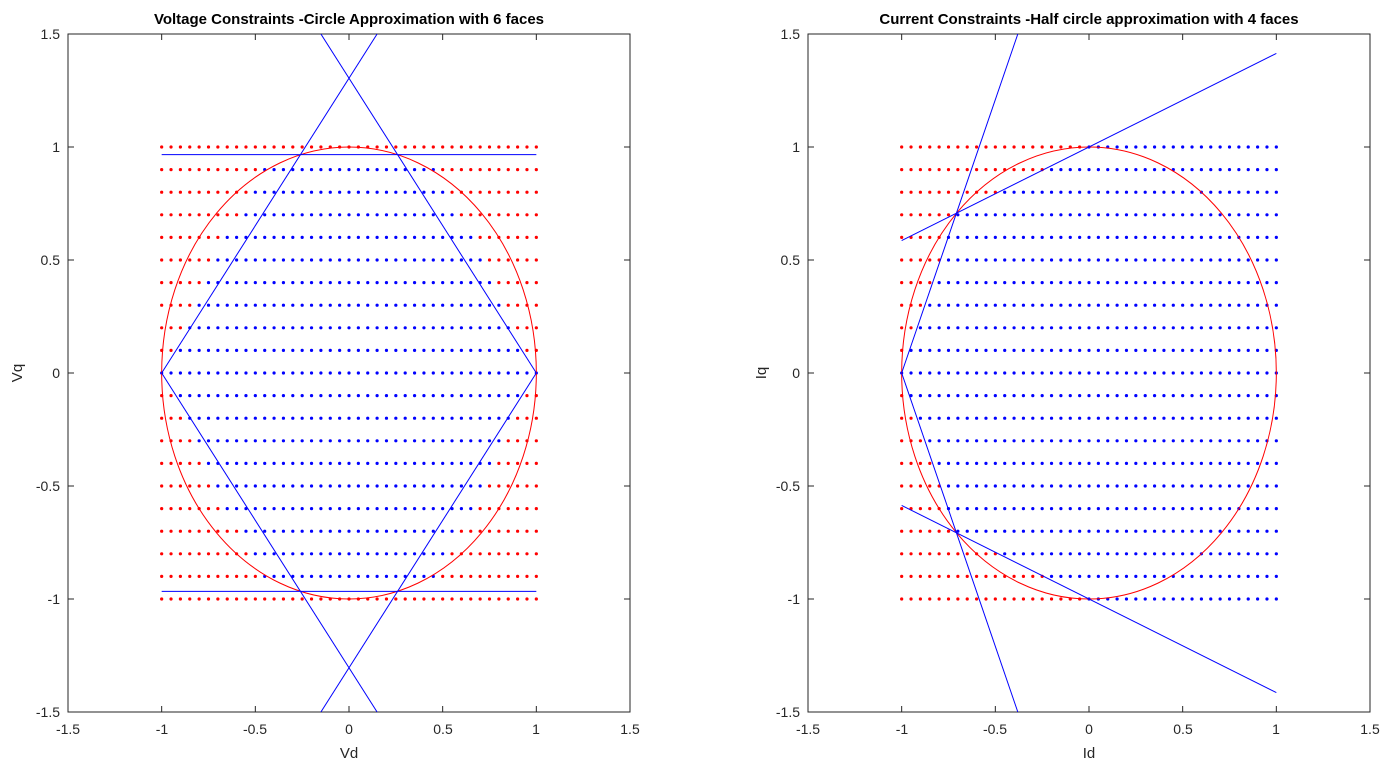 The image size is (1392, 774). What do you see at coordinates (56, 147) in the screenshot?
I see `y-tick-label: 1` at bounding box center [56, 147].